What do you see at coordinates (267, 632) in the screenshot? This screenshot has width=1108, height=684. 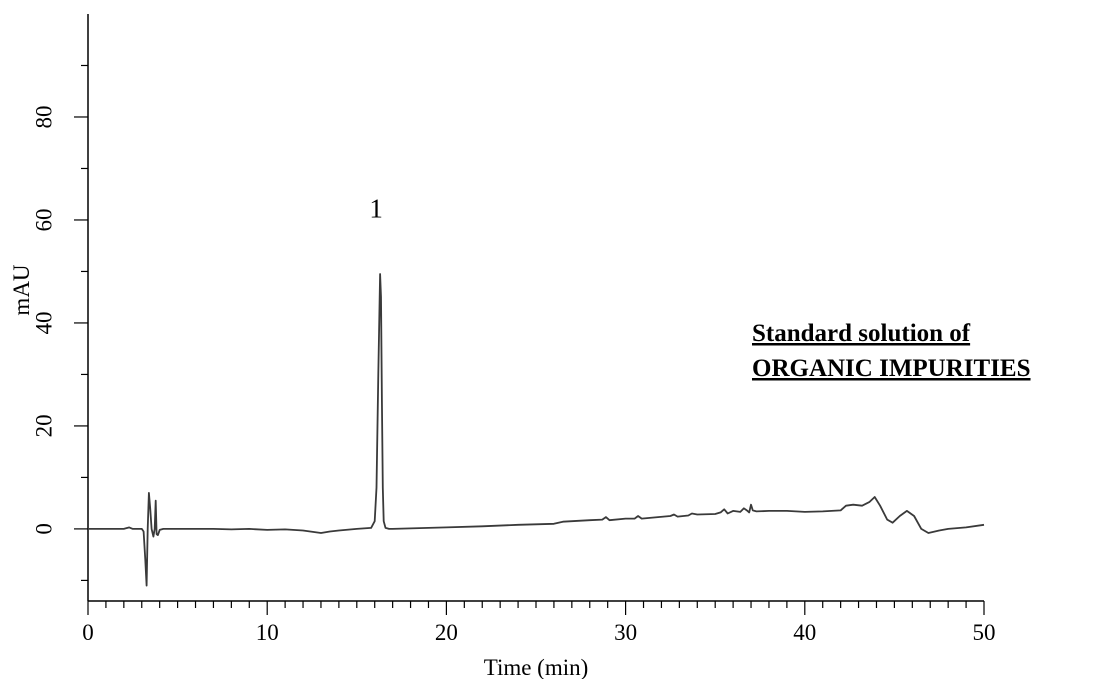 I see `x-tick-label: 10` at bounding box center [267, 632].